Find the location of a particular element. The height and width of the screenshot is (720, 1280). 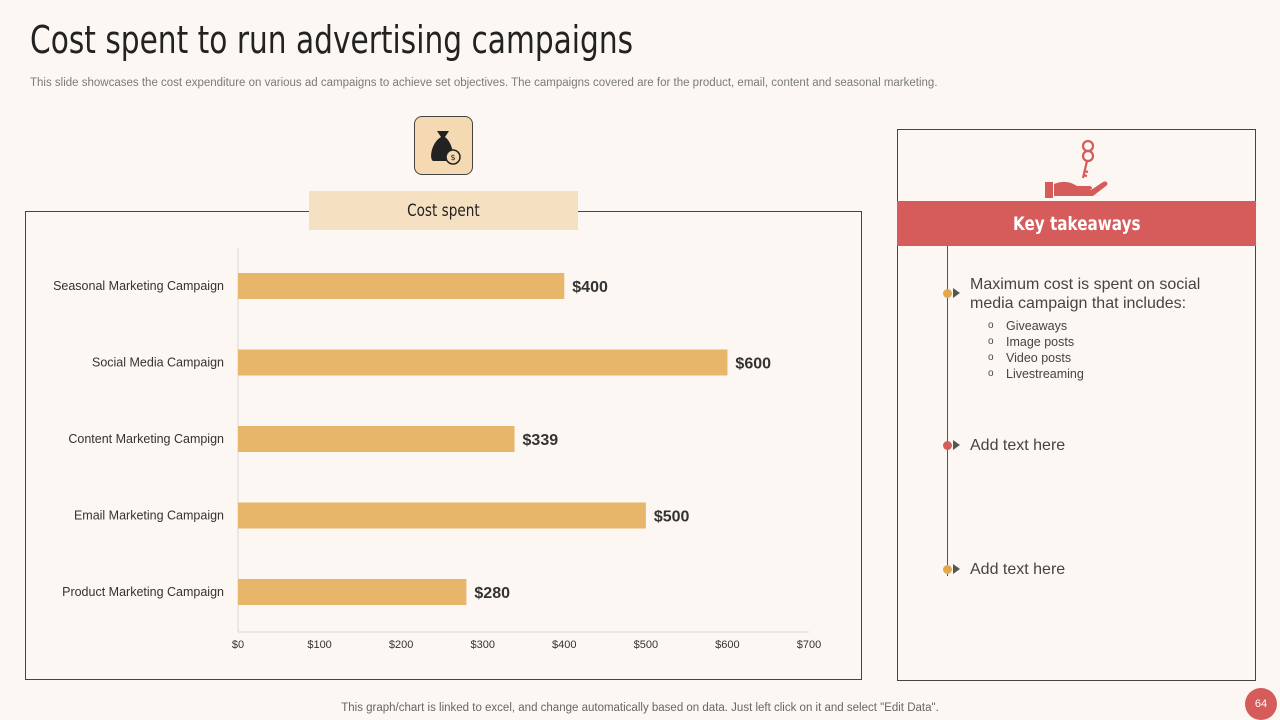

chart-title-tab: Cost spent is located at coordinates (443, 210).